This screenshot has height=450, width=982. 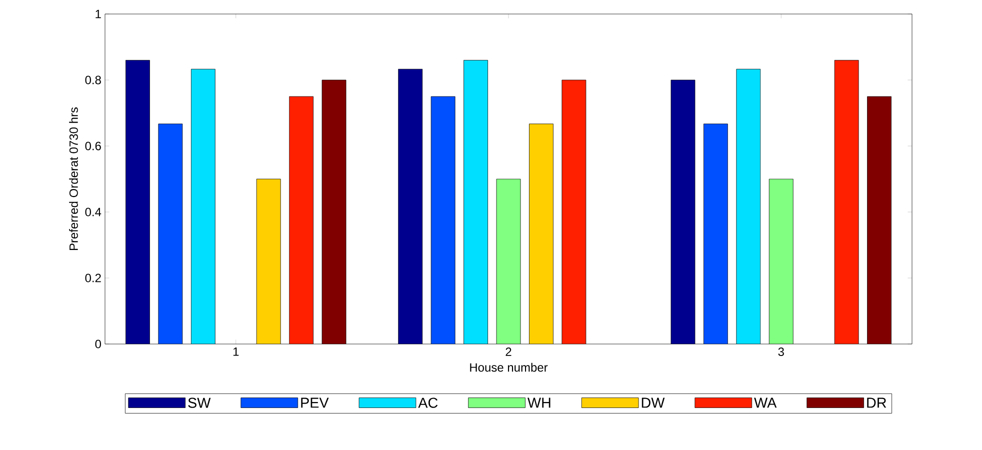 What do you see at coordinates (73, 178) in the screenshot?
I see `y-axis-title: Preferred Orderat 0730 hrs` at bounding box center [73, 178].